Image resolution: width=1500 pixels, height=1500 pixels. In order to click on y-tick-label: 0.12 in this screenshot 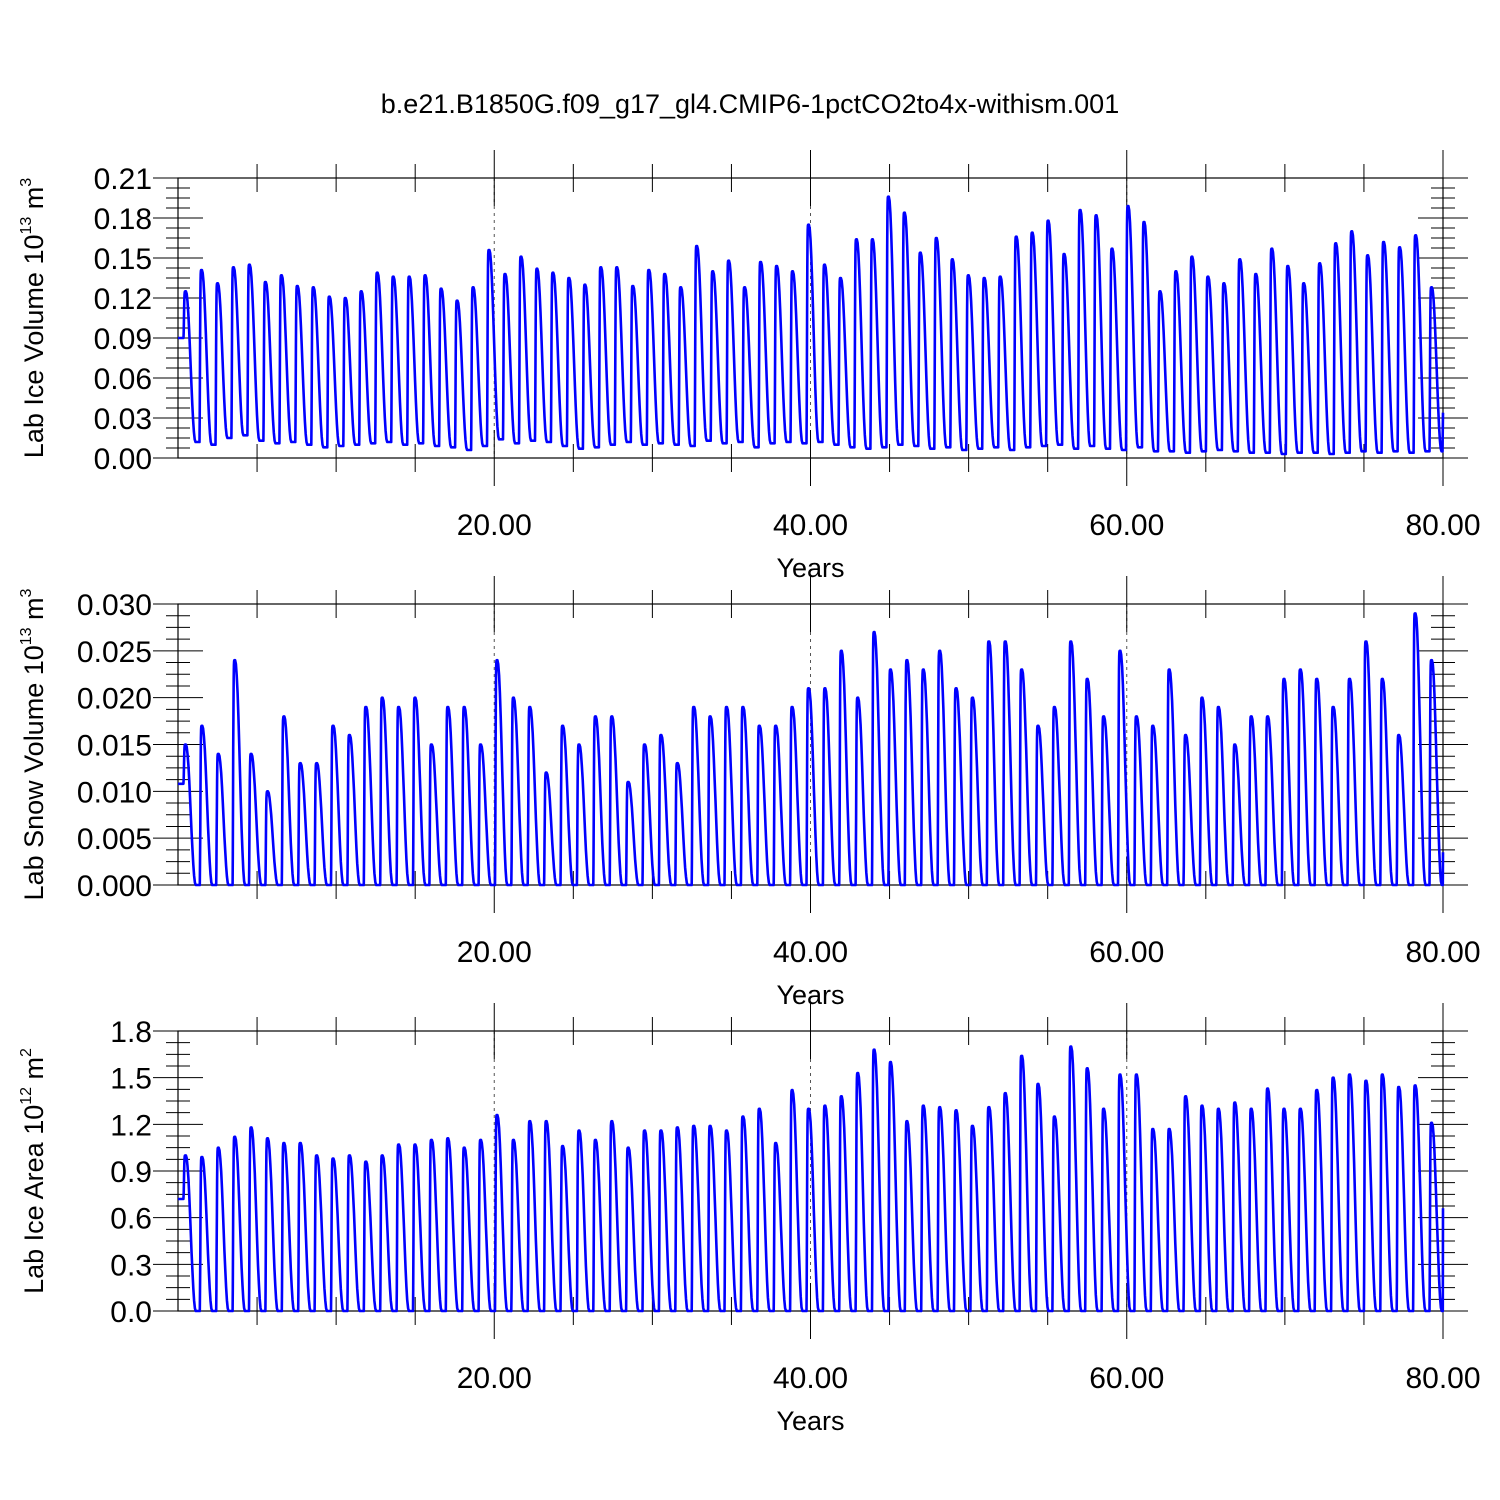, I will do `click(123, 299)`.